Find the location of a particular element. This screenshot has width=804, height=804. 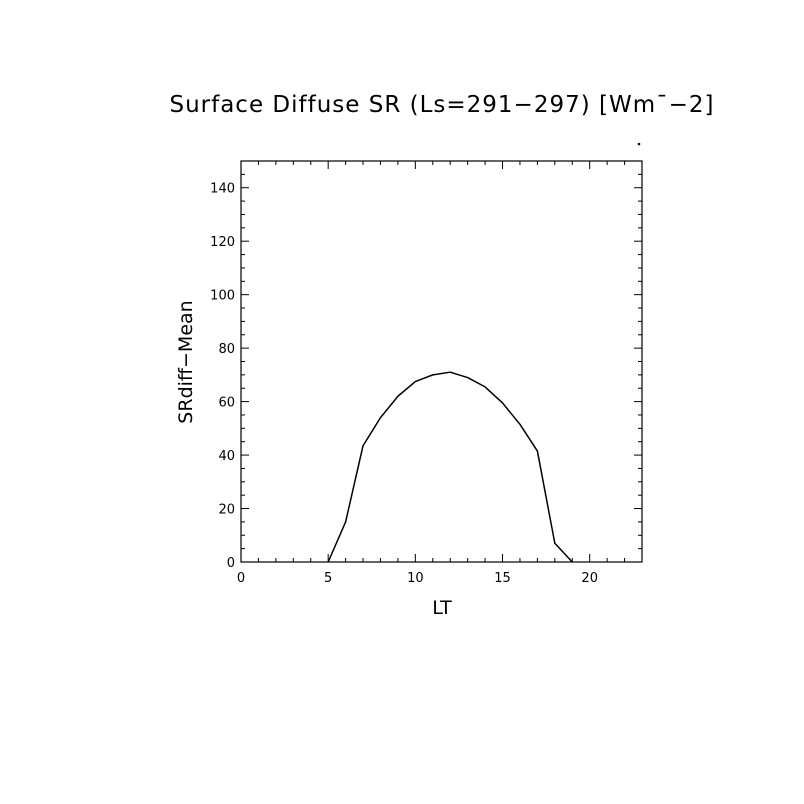

y-tick-label: 140 is located at coordinates (222, 189).